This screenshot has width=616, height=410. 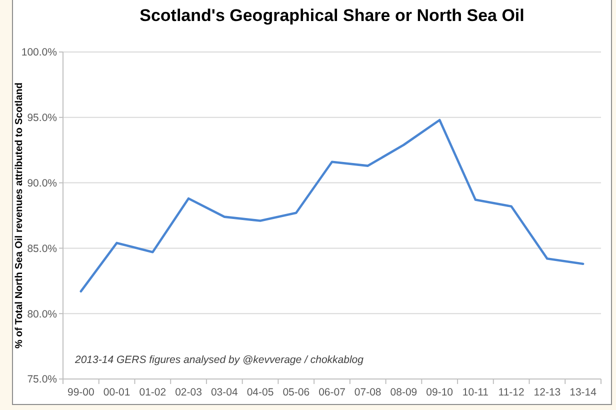 I want to click on x-tick-label: 06-07, so click(x=332, y=392).